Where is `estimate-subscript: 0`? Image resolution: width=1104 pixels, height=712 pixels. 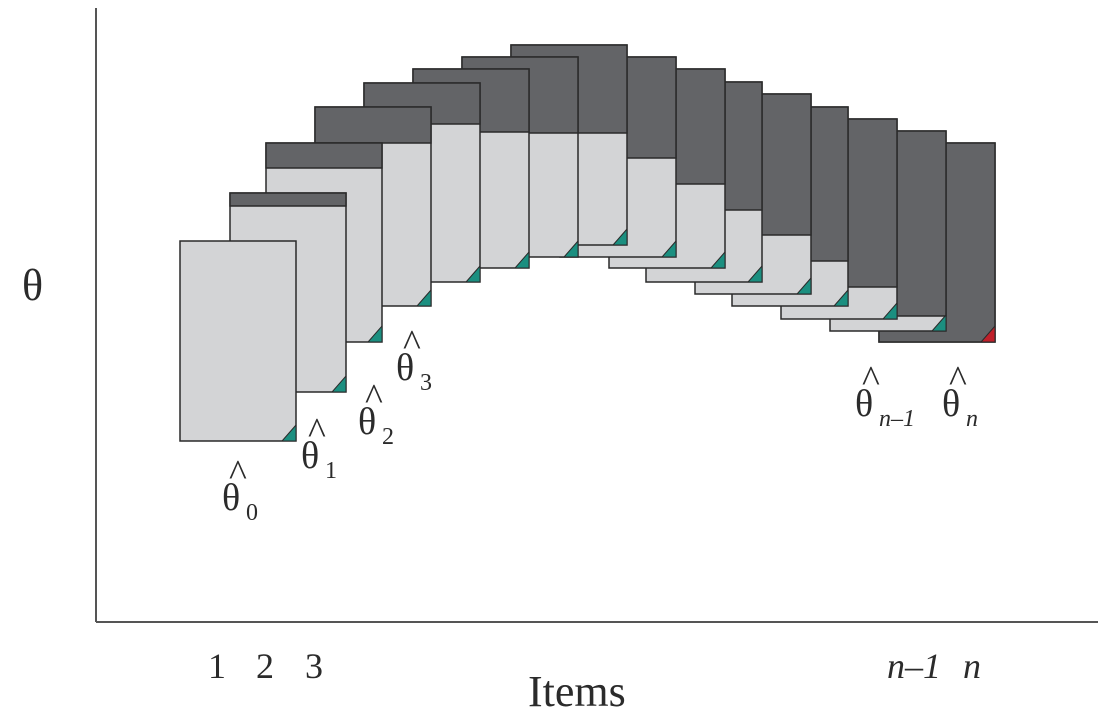 estimate-subscript: 0 is located at coordinates (252, 513).